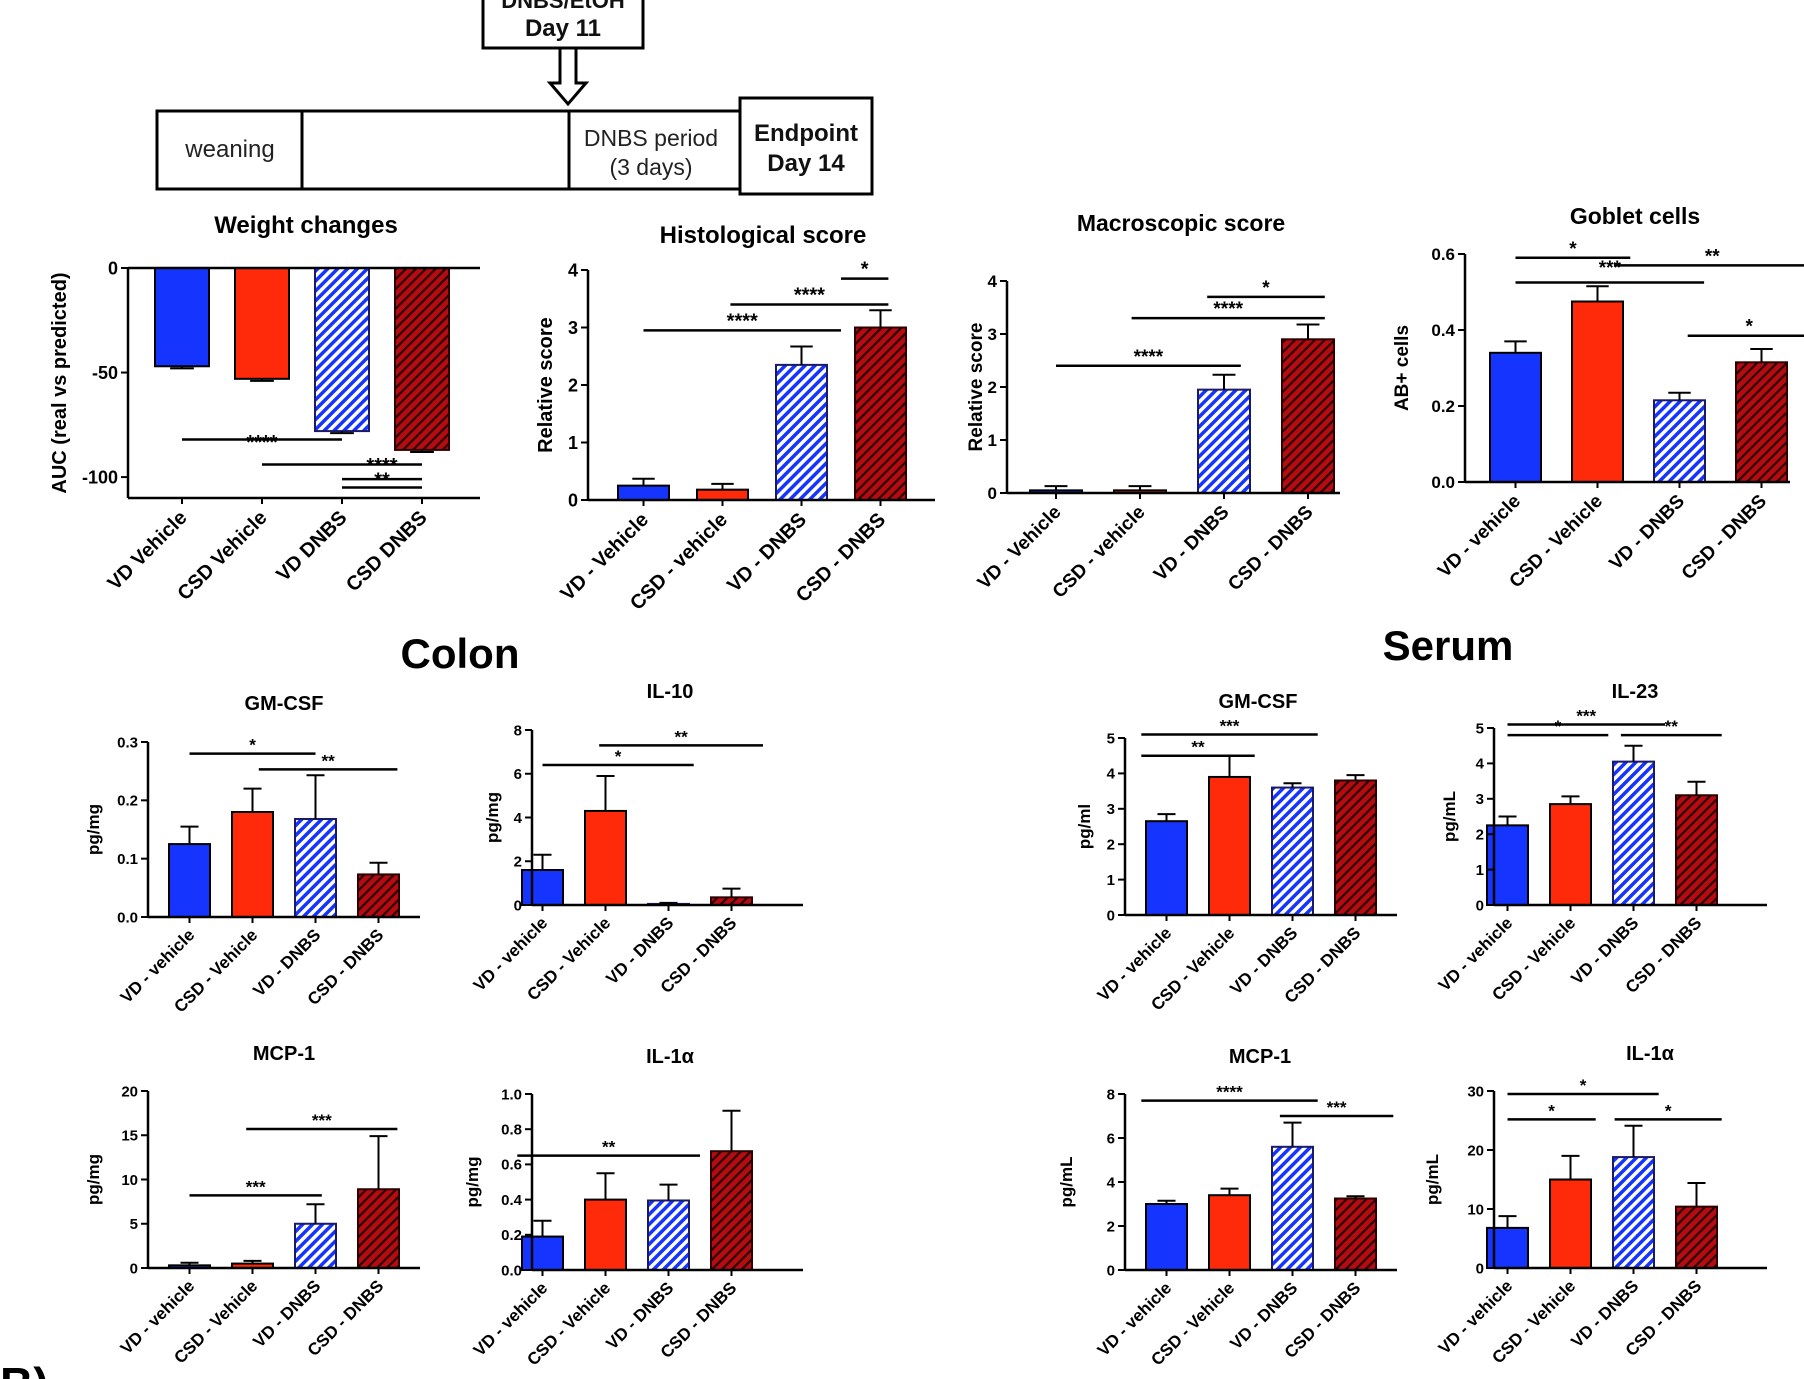 This screenshot has height=1379, width=1804. Describe the element at coordinates (1270, 548) in the screenshot. I see `x-tick-label: CSD - DNBS` at that location.